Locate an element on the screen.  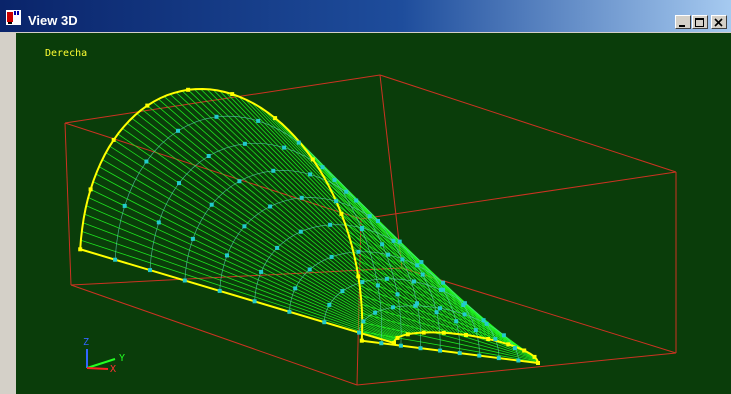
maximize-icon is located at coordinates (699, 22).